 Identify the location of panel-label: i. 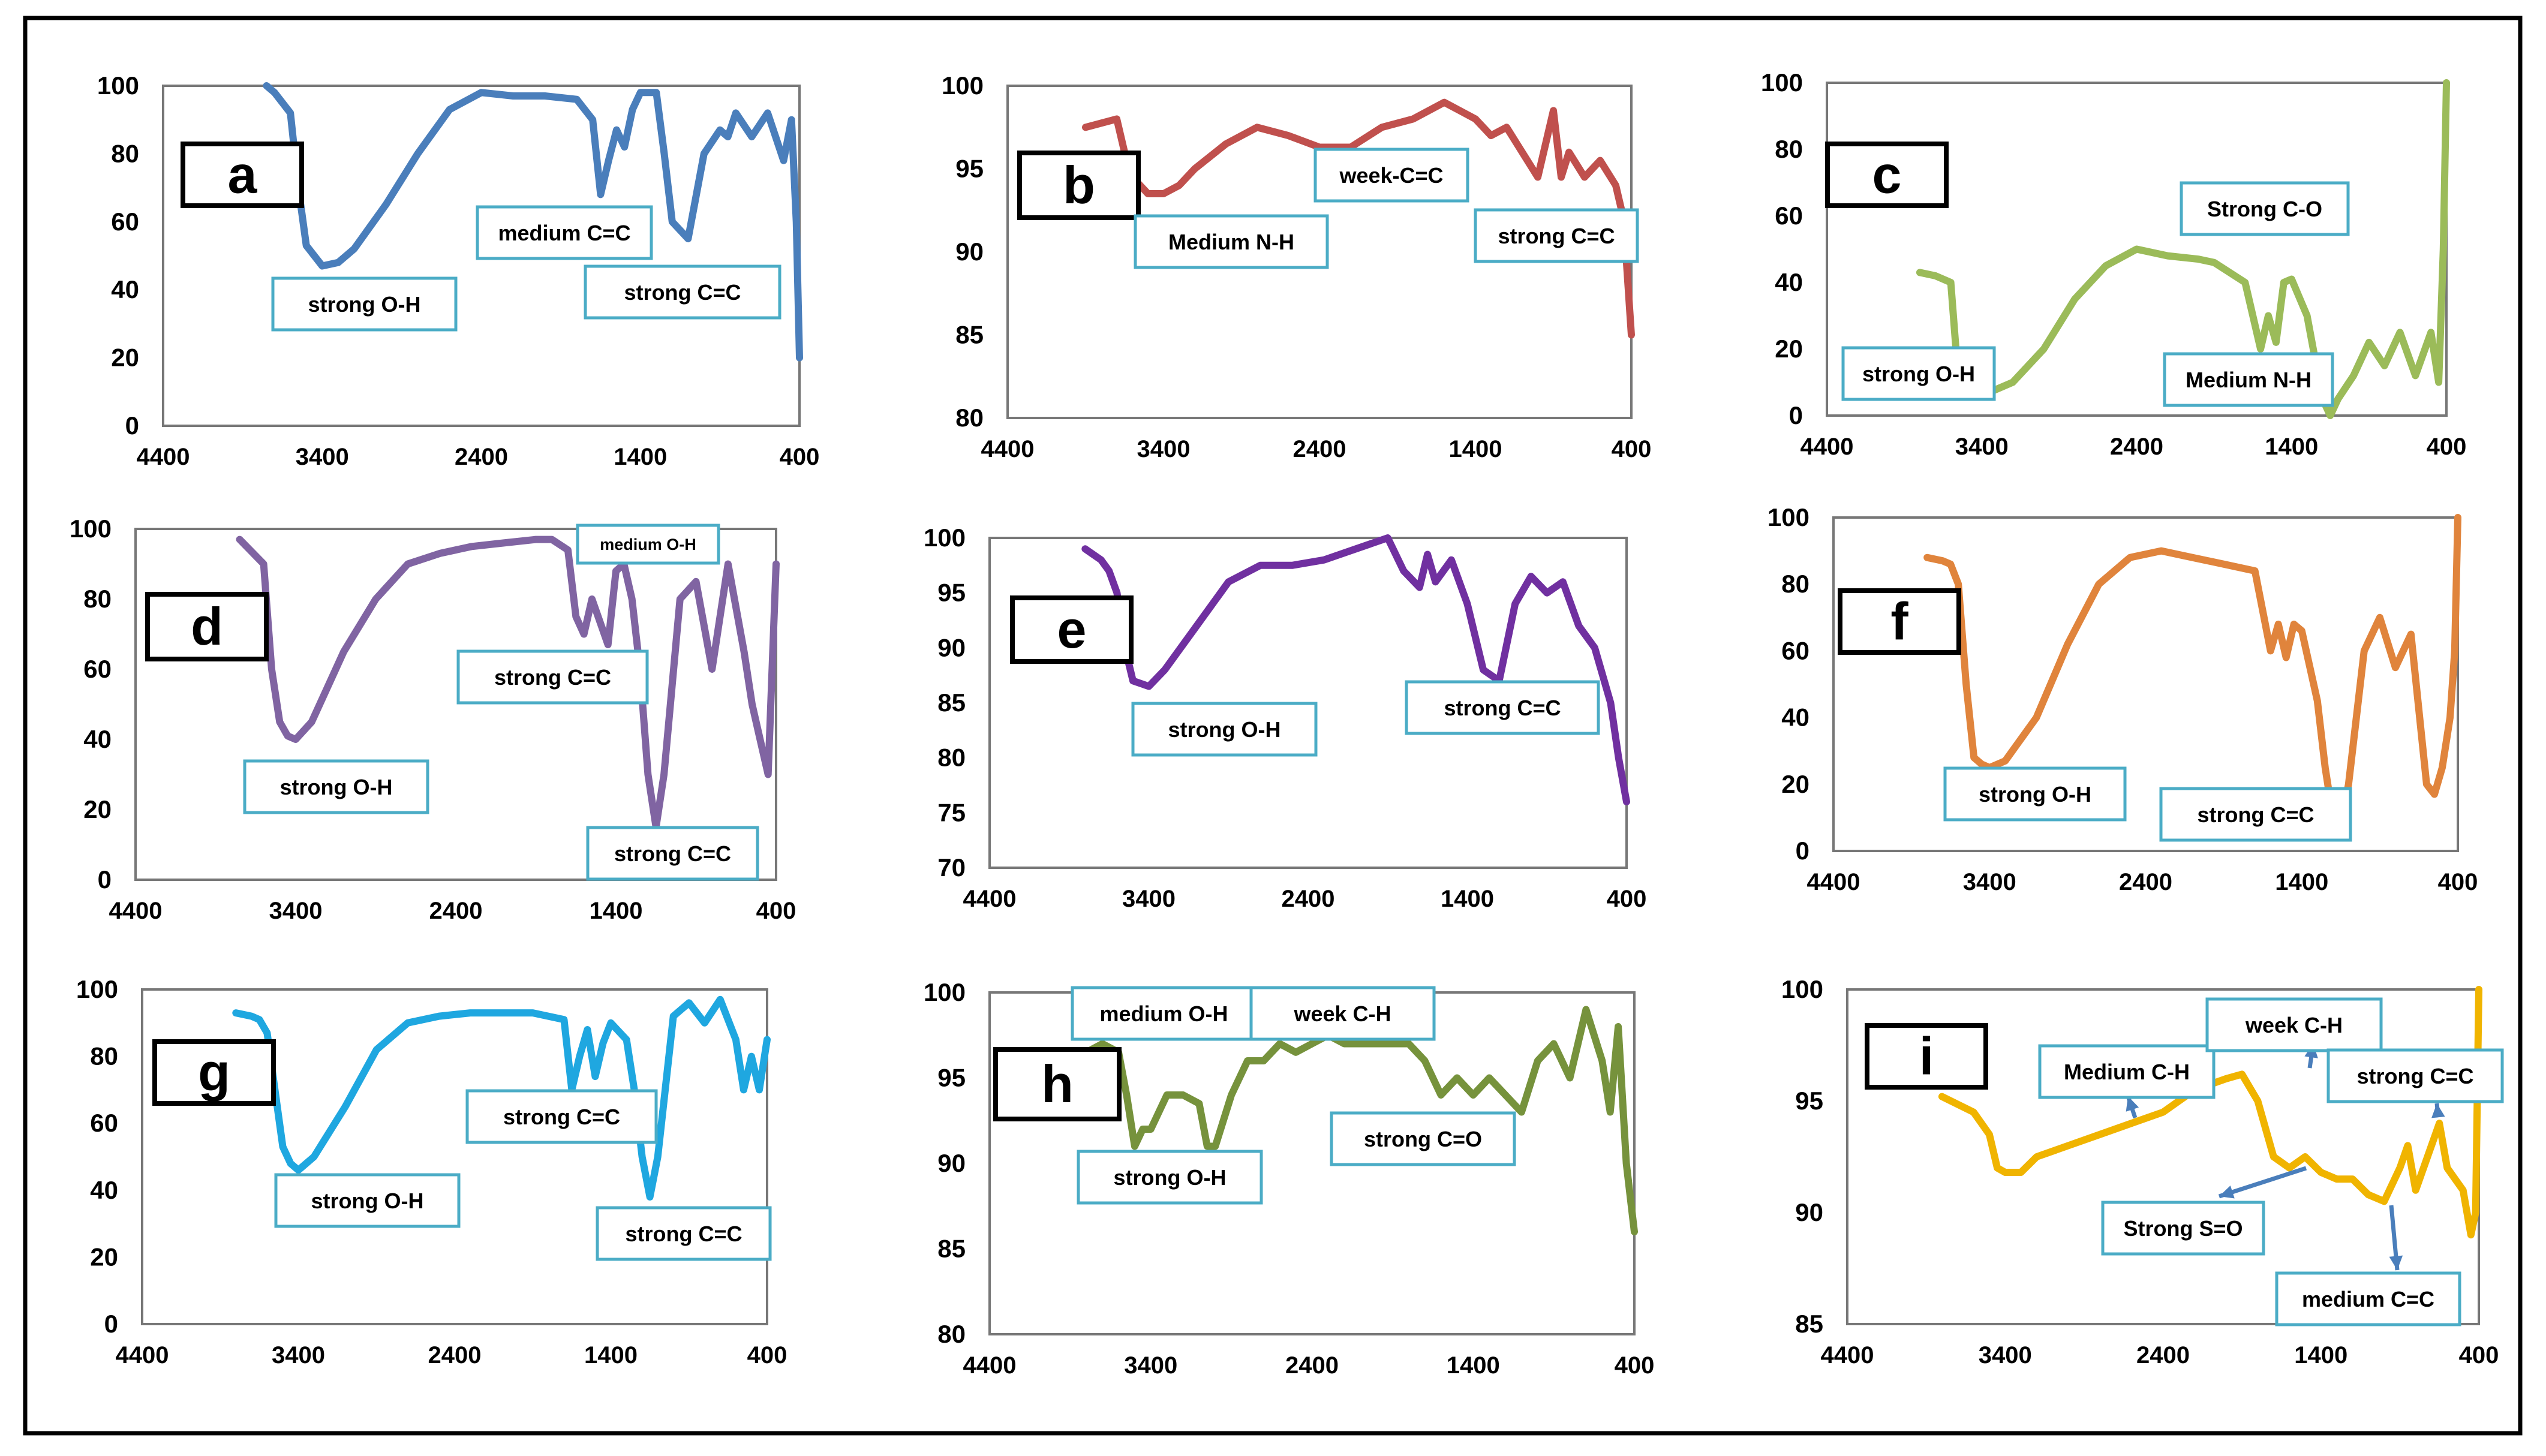
(1926, 1056).